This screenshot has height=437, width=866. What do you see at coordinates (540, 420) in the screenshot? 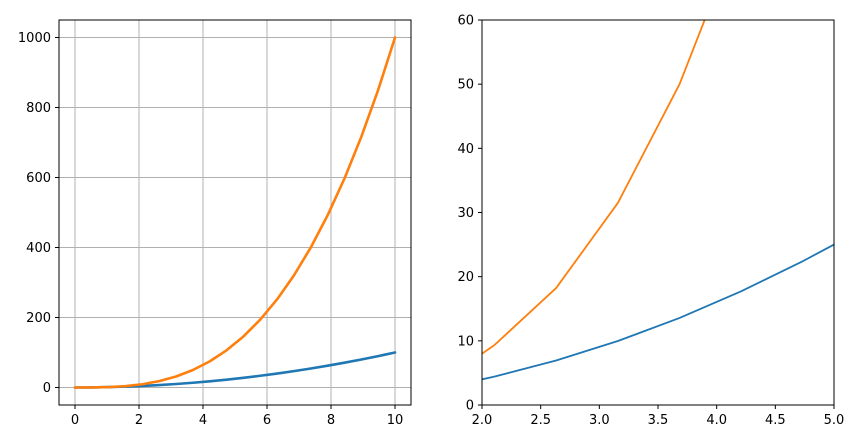
I see `x-tick-label: 2.5` at bounding box center [540, 420].